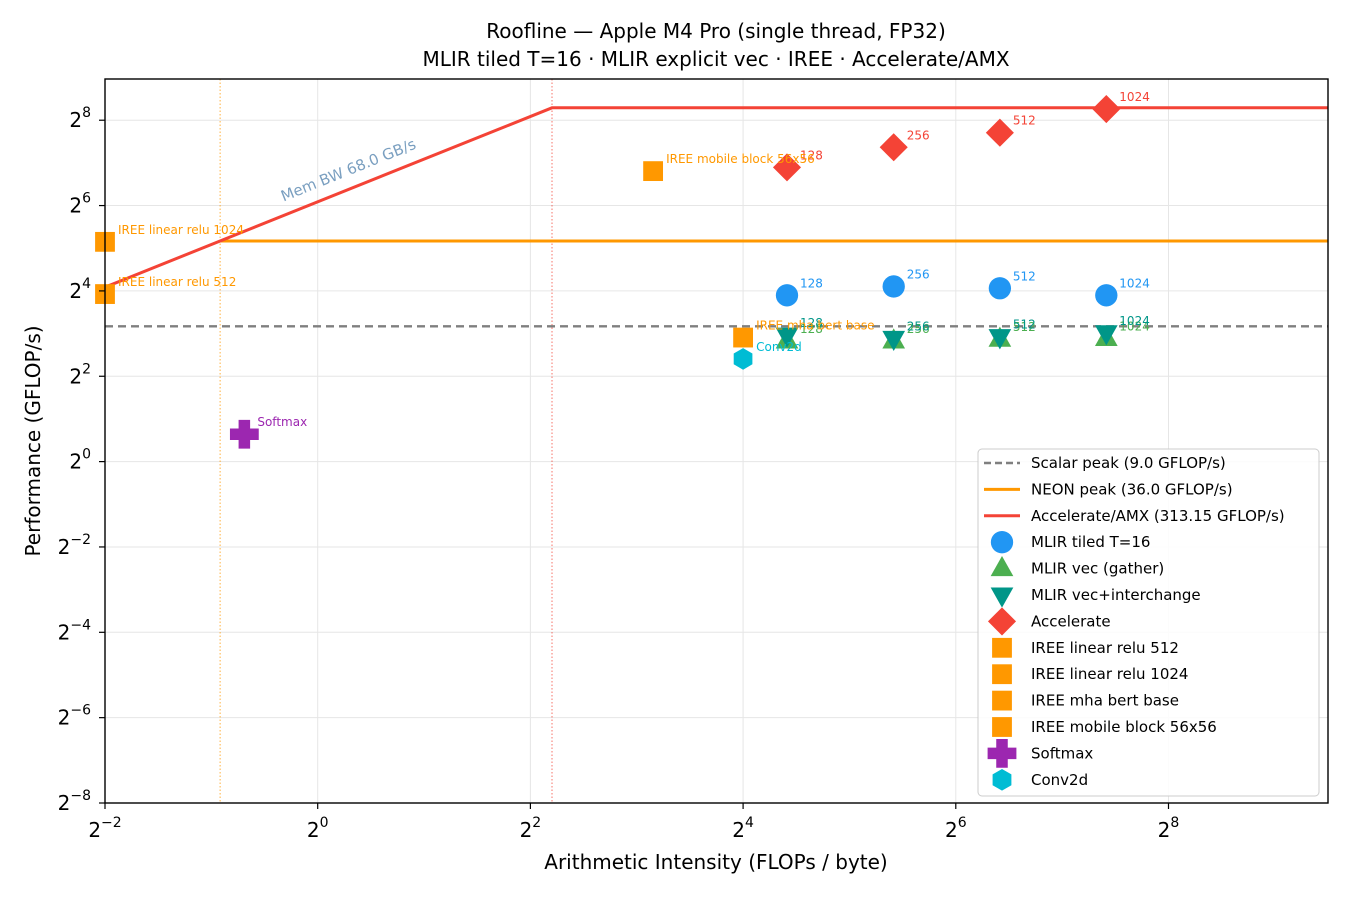  I want to click on x-tick-exponent: 2, so click(536, 823).